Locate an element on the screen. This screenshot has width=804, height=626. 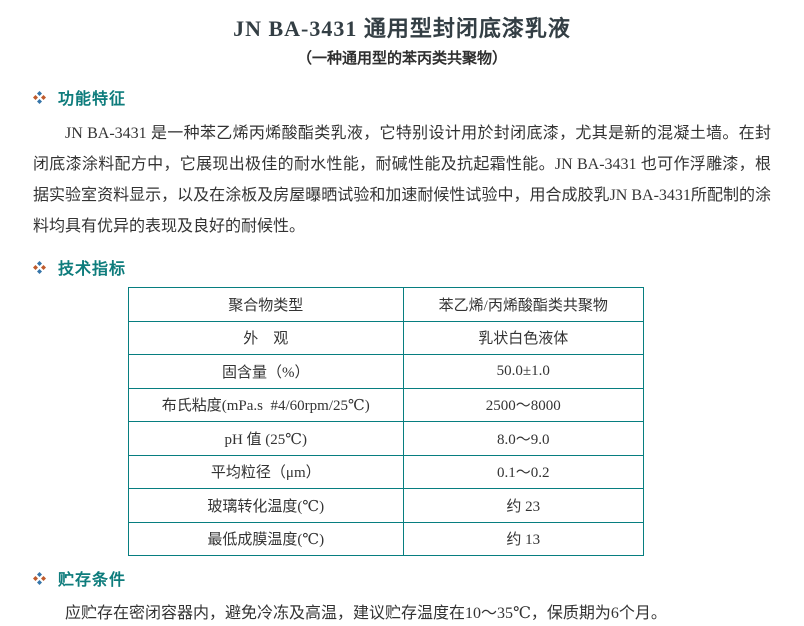
spec-property-cell: 玻璃转化温度(℃) is located at coordinates (266, 505).